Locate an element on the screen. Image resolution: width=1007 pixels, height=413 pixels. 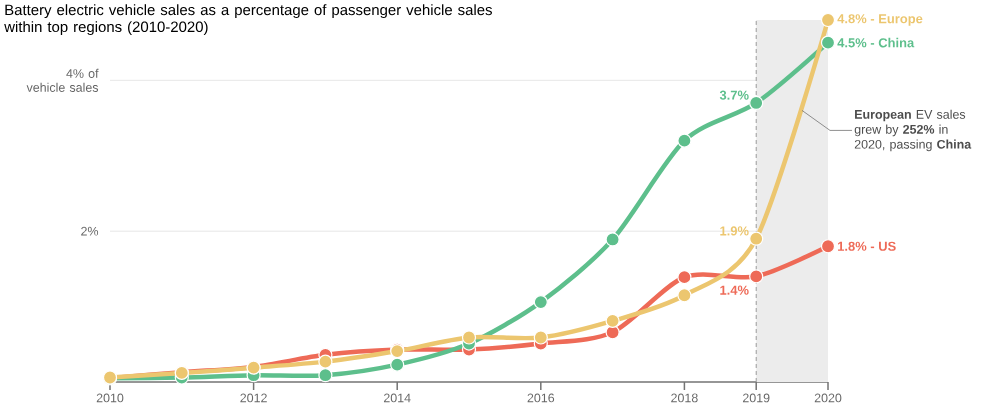
x-tick-label: 2010 is located at coordinates (110, 398).